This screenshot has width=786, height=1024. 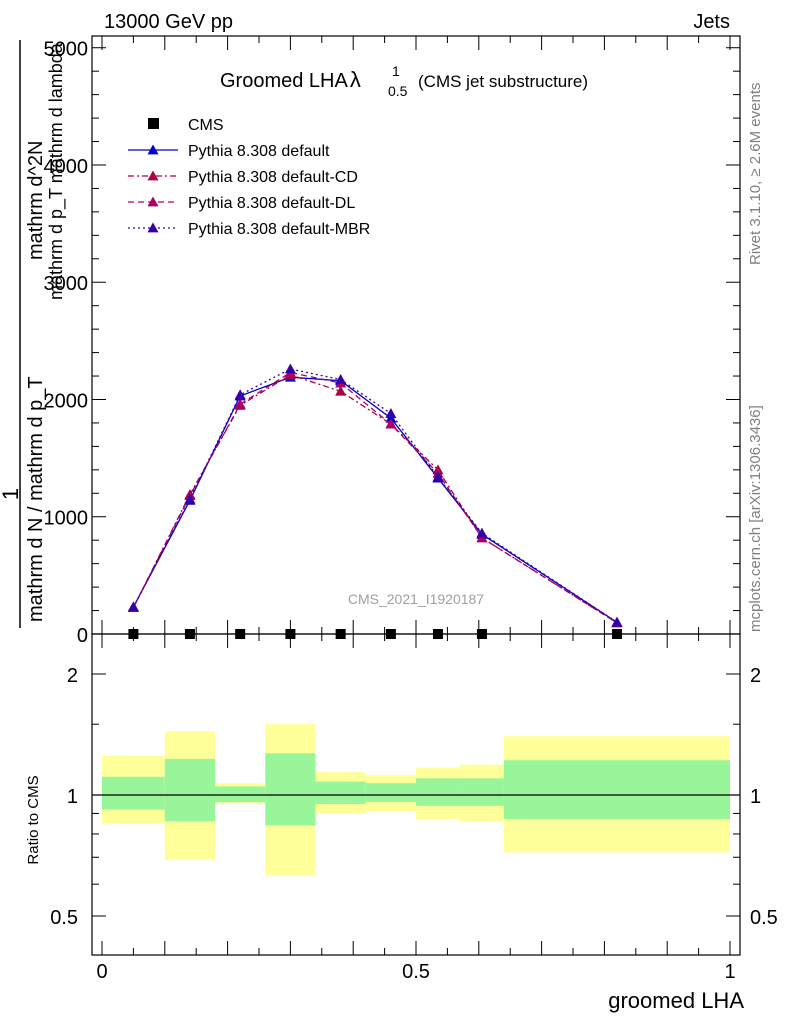 I want to click on plot-title-text: Groomed LHA, so click(x=284, y=81).